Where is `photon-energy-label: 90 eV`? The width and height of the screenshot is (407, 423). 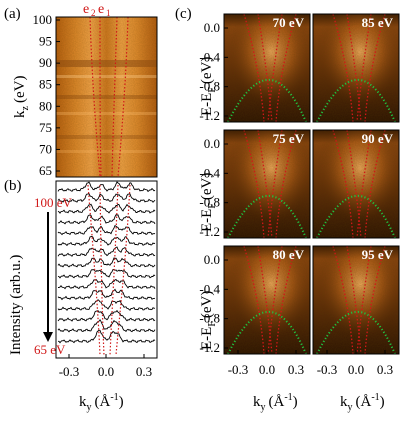
photon-energy-label: 90 eV is located at coordinates (378, 138).